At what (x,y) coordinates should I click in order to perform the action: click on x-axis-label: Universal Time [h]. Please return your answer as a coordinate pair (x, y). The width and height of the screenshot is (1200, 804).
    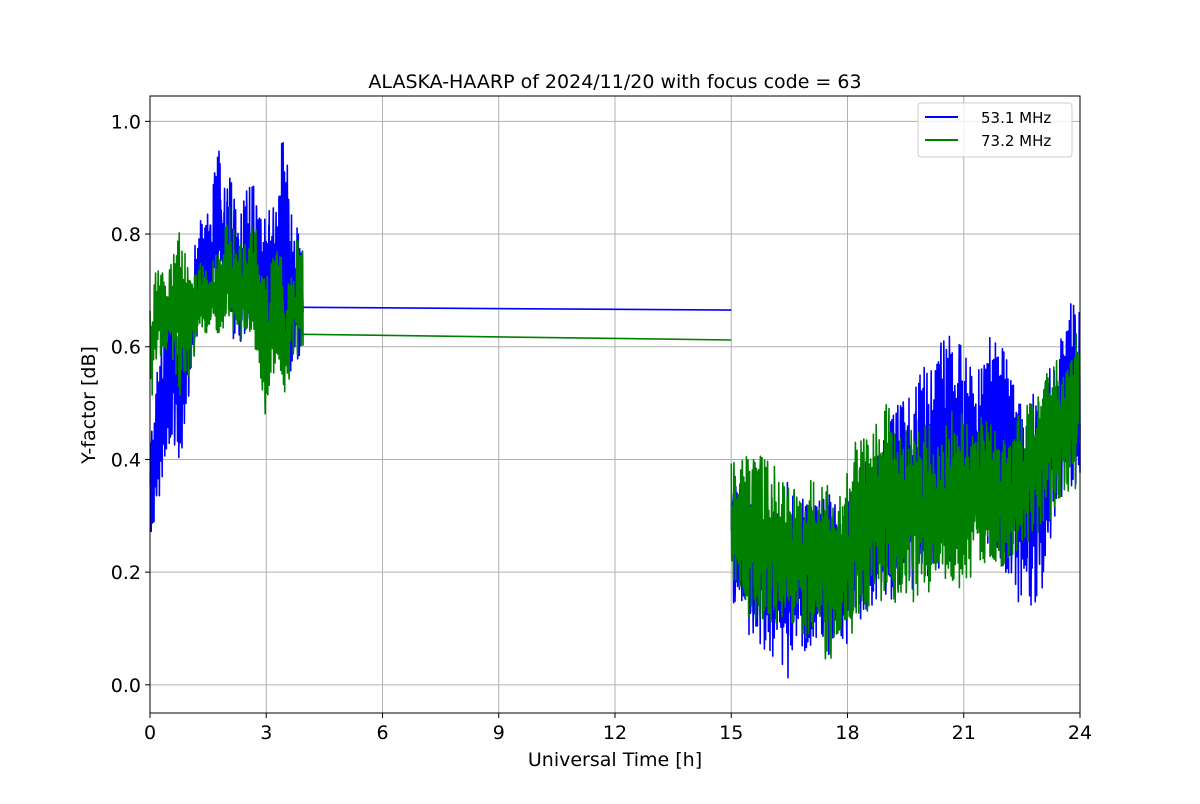
    Looking at the image, I should click on (615, 760).